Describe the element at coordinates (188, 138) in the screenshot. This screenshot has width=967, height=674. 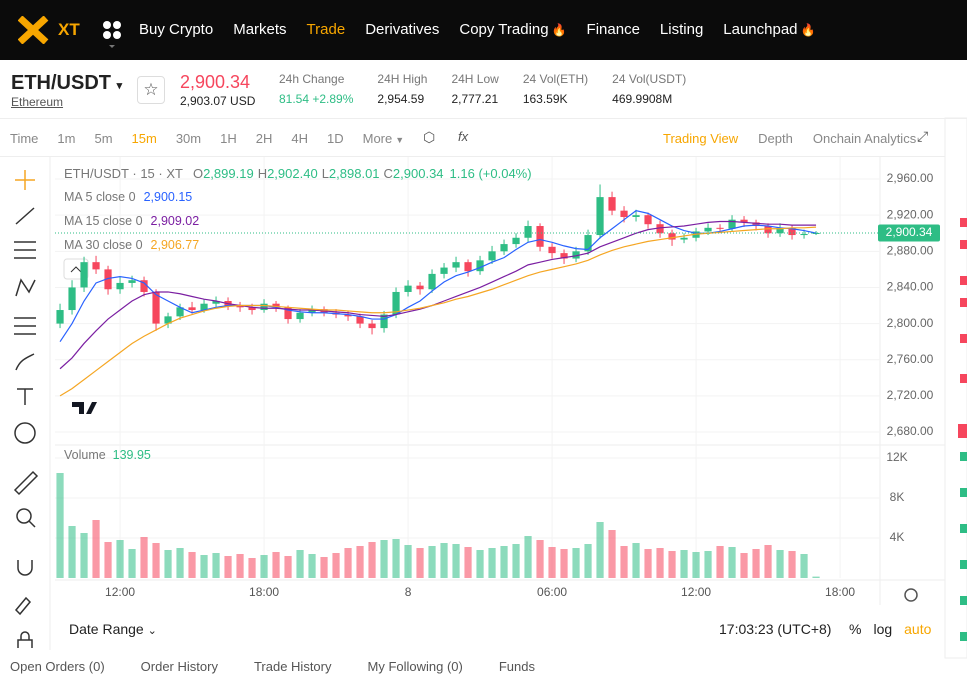
I see `interval: 30m` at that location.